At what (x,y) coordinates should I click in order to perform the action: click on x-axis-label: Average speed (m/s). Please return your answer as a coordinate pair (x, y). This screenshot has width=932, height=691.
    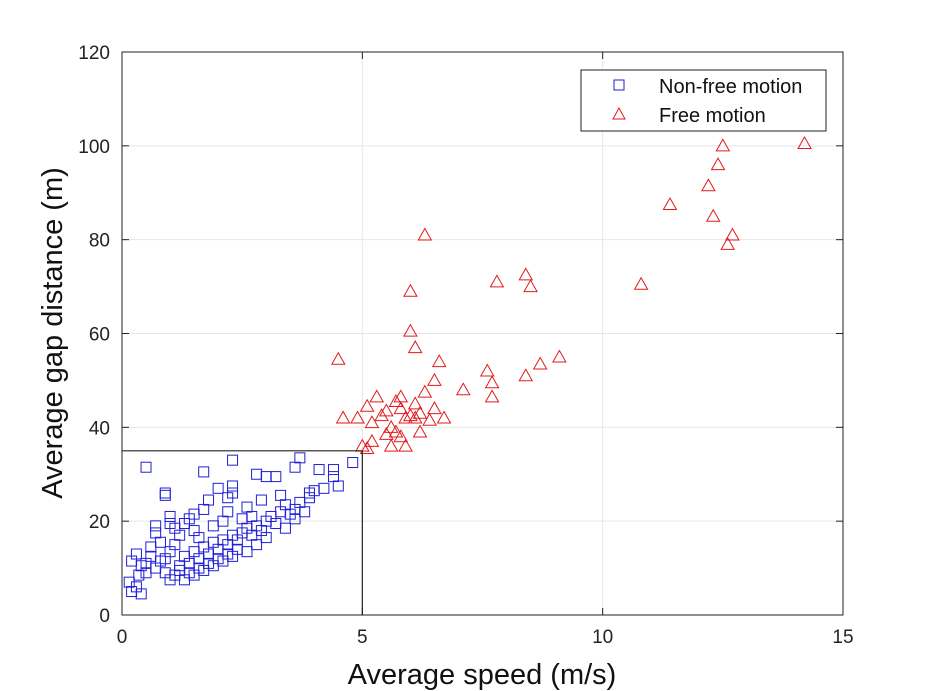
    Looking at the image, I should click on (482, 675).